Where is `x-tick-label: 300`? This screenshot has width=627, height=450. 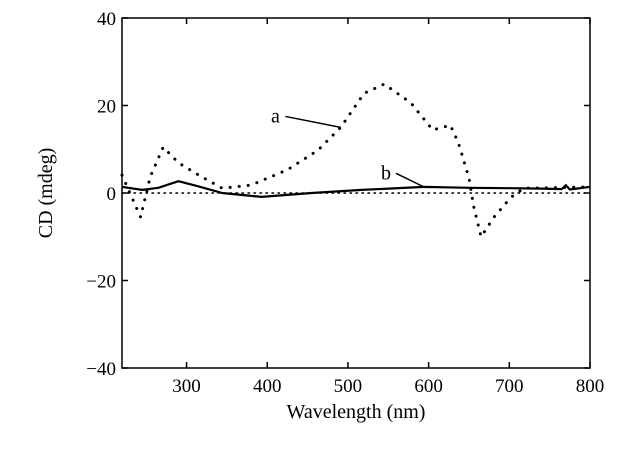
x-tick-label: 300 is located at coordinates (186, 386).